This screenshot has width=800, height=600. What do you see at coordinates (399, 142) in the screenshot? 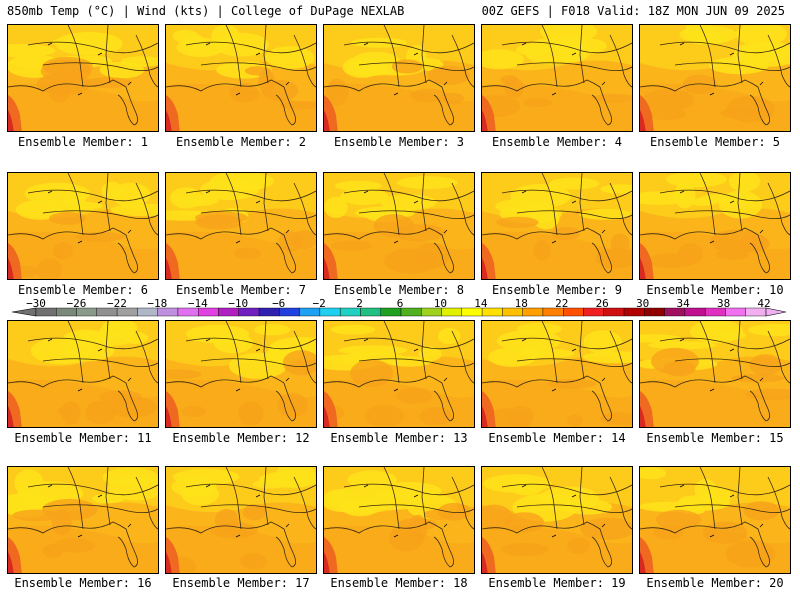
I see `ensemble-member-label: Ensemble Member: 3` at bounding box center [399, 142].